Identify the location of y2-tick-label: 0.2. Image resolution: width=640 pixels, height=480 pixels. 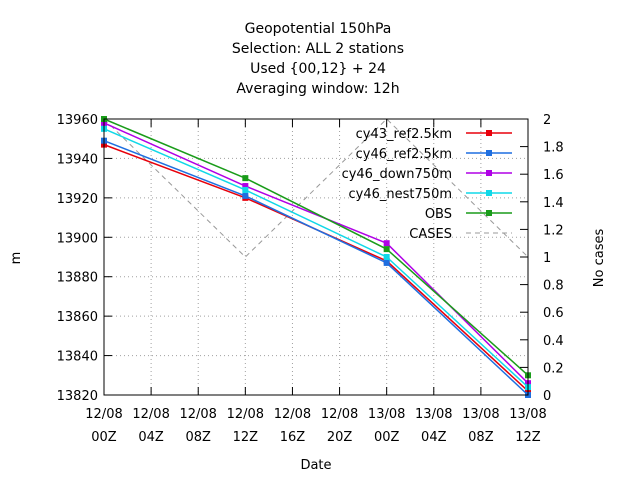
(553, 368).